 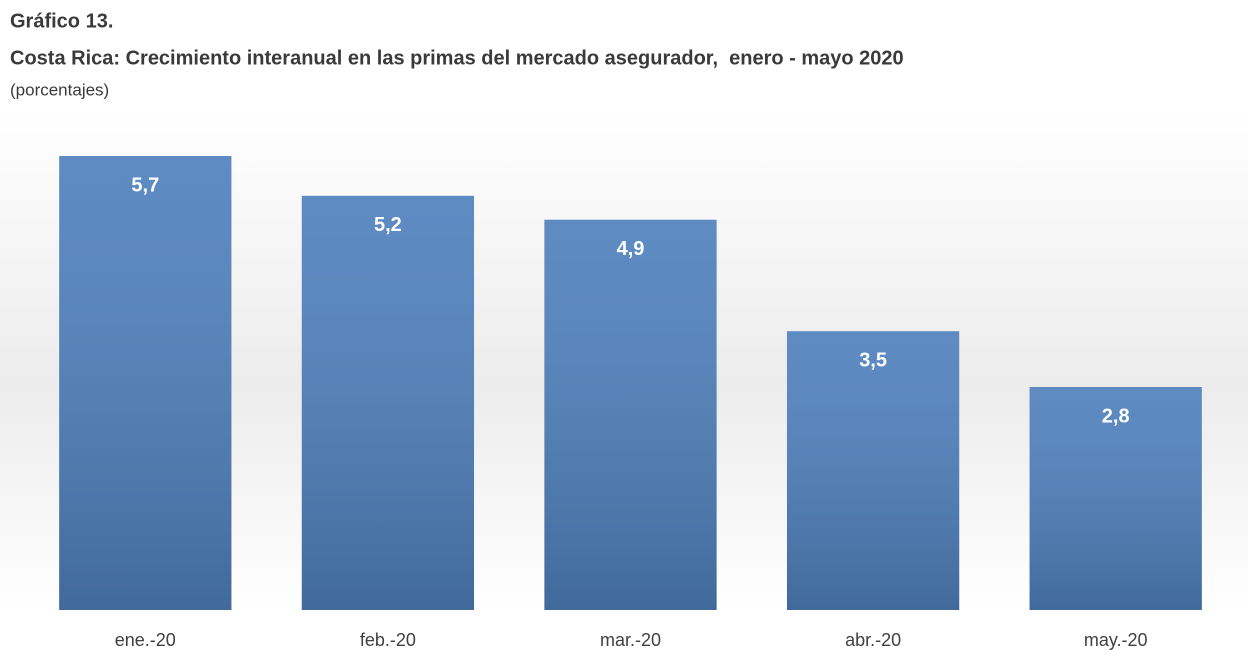 What do you see at coordinates (630, 640) in the screenshot?
I see `x-tick-label: mar.-20` at bounding box center [630, 640].